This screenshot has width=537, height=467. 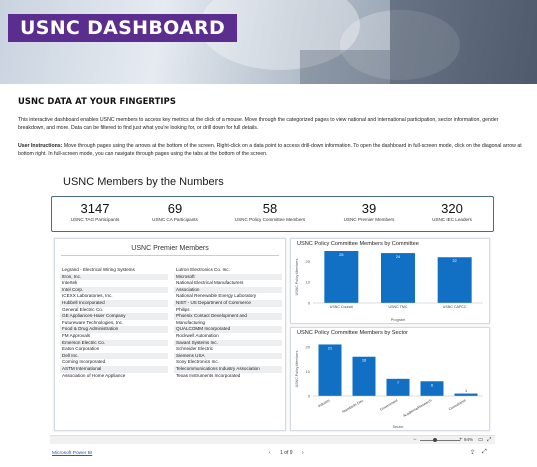 I want to click on premier-member-item: Sony Electronics Inc., so click(x=197, y=362).